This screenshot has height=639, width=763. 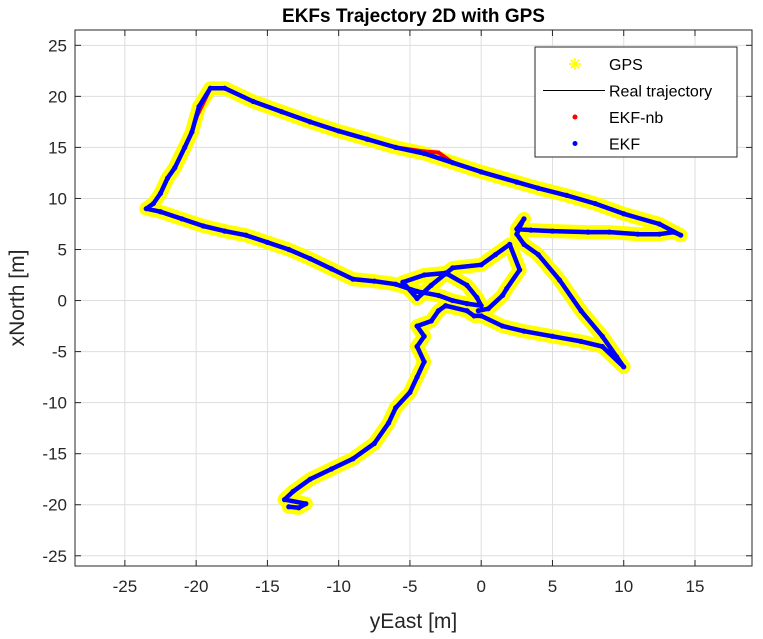 I want to click on y-axis-label: xNorth [m], so click(x=17, y=298).